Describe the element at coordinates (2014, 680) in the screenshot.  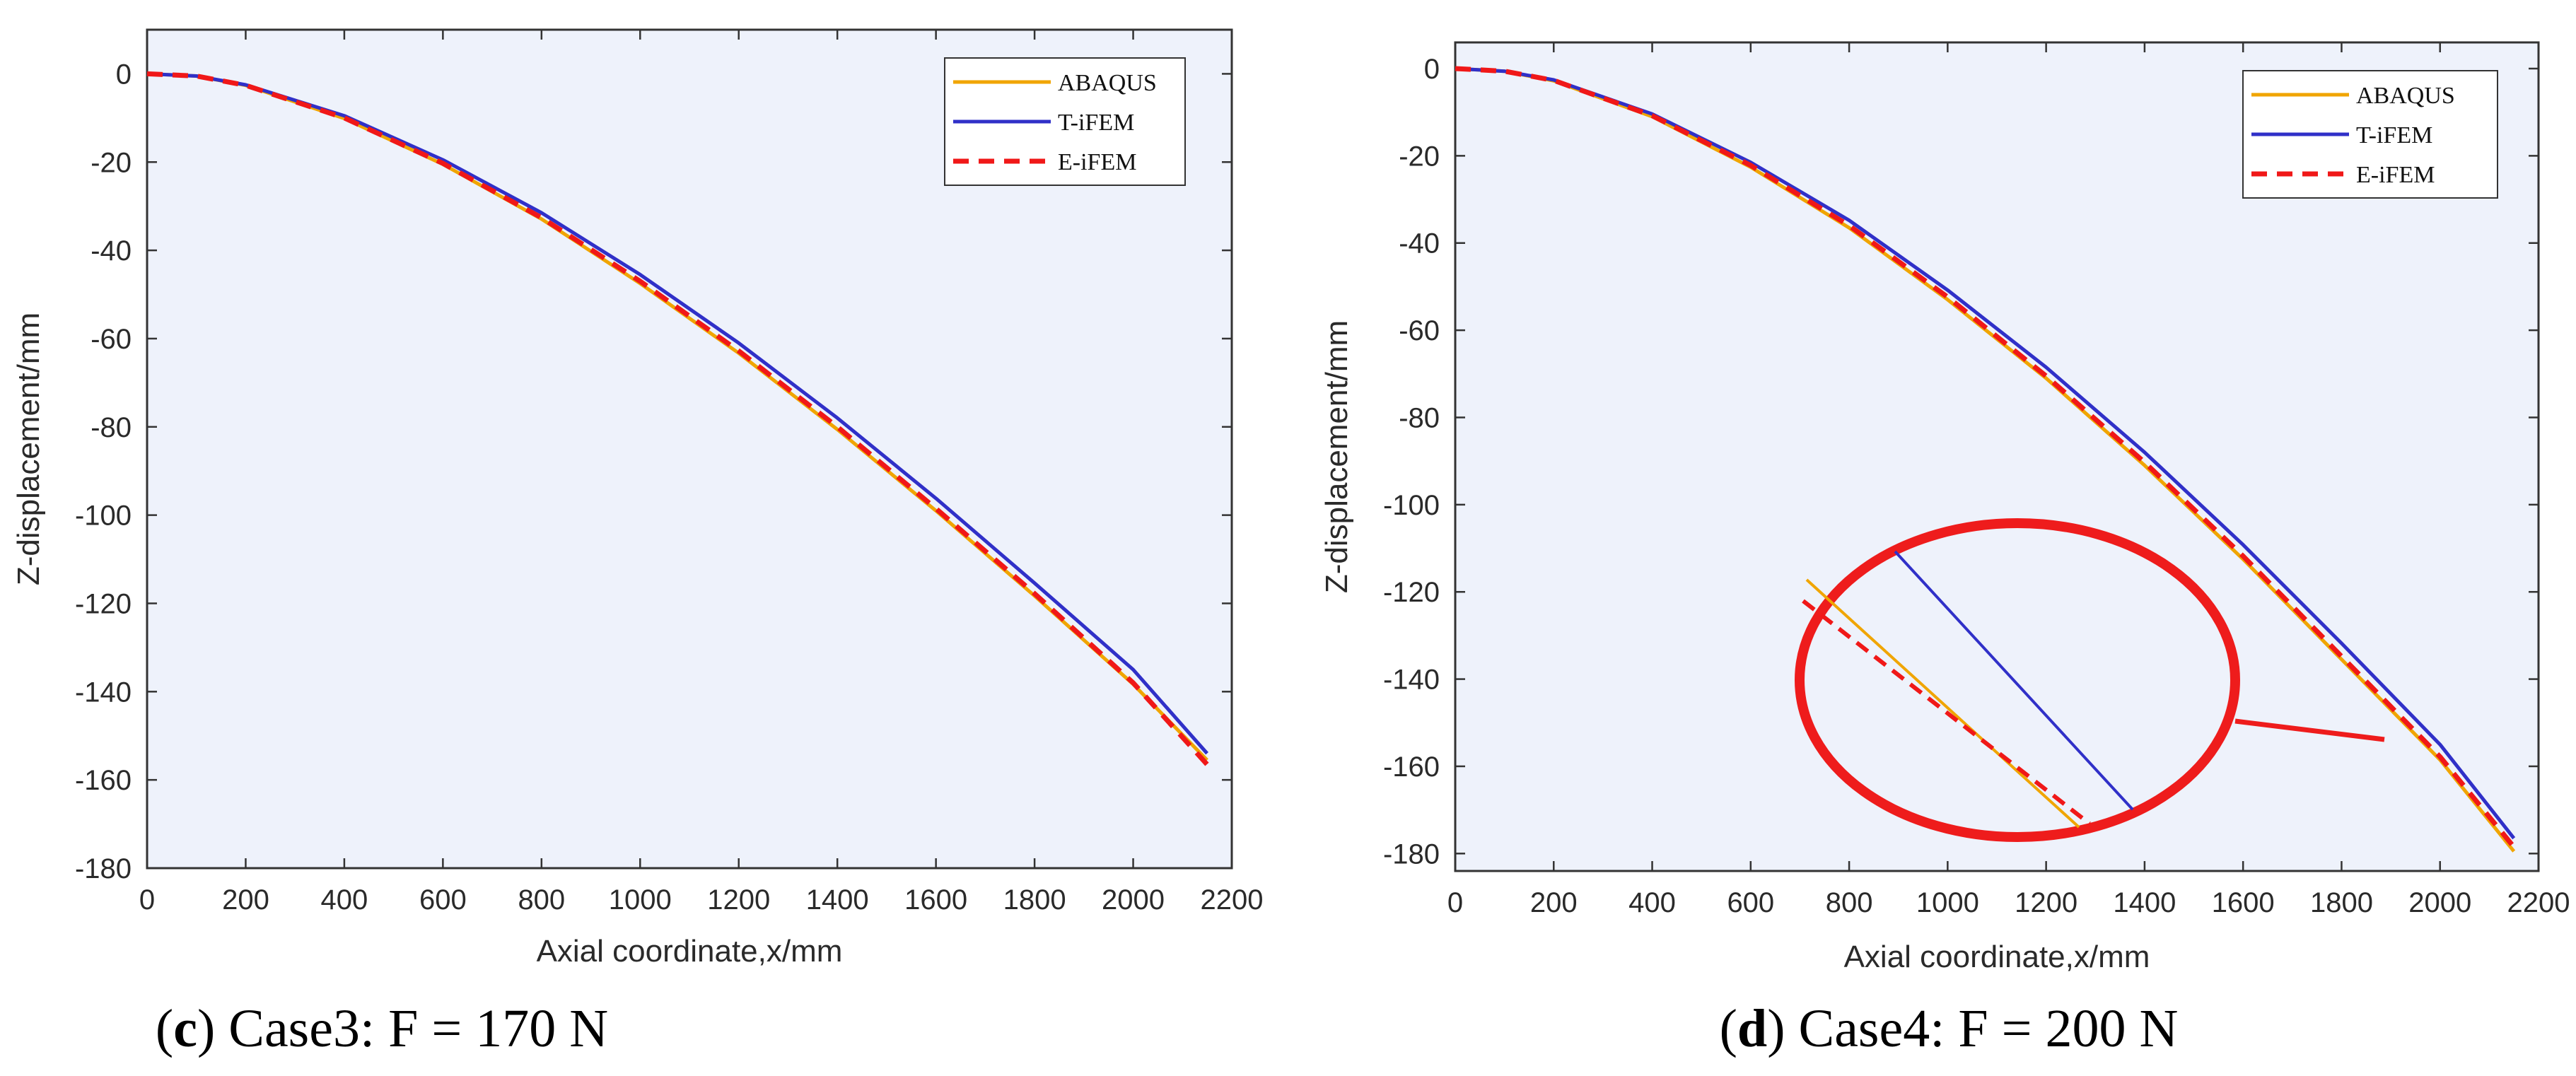
I see `zoom-line-t-ifem` at that location.